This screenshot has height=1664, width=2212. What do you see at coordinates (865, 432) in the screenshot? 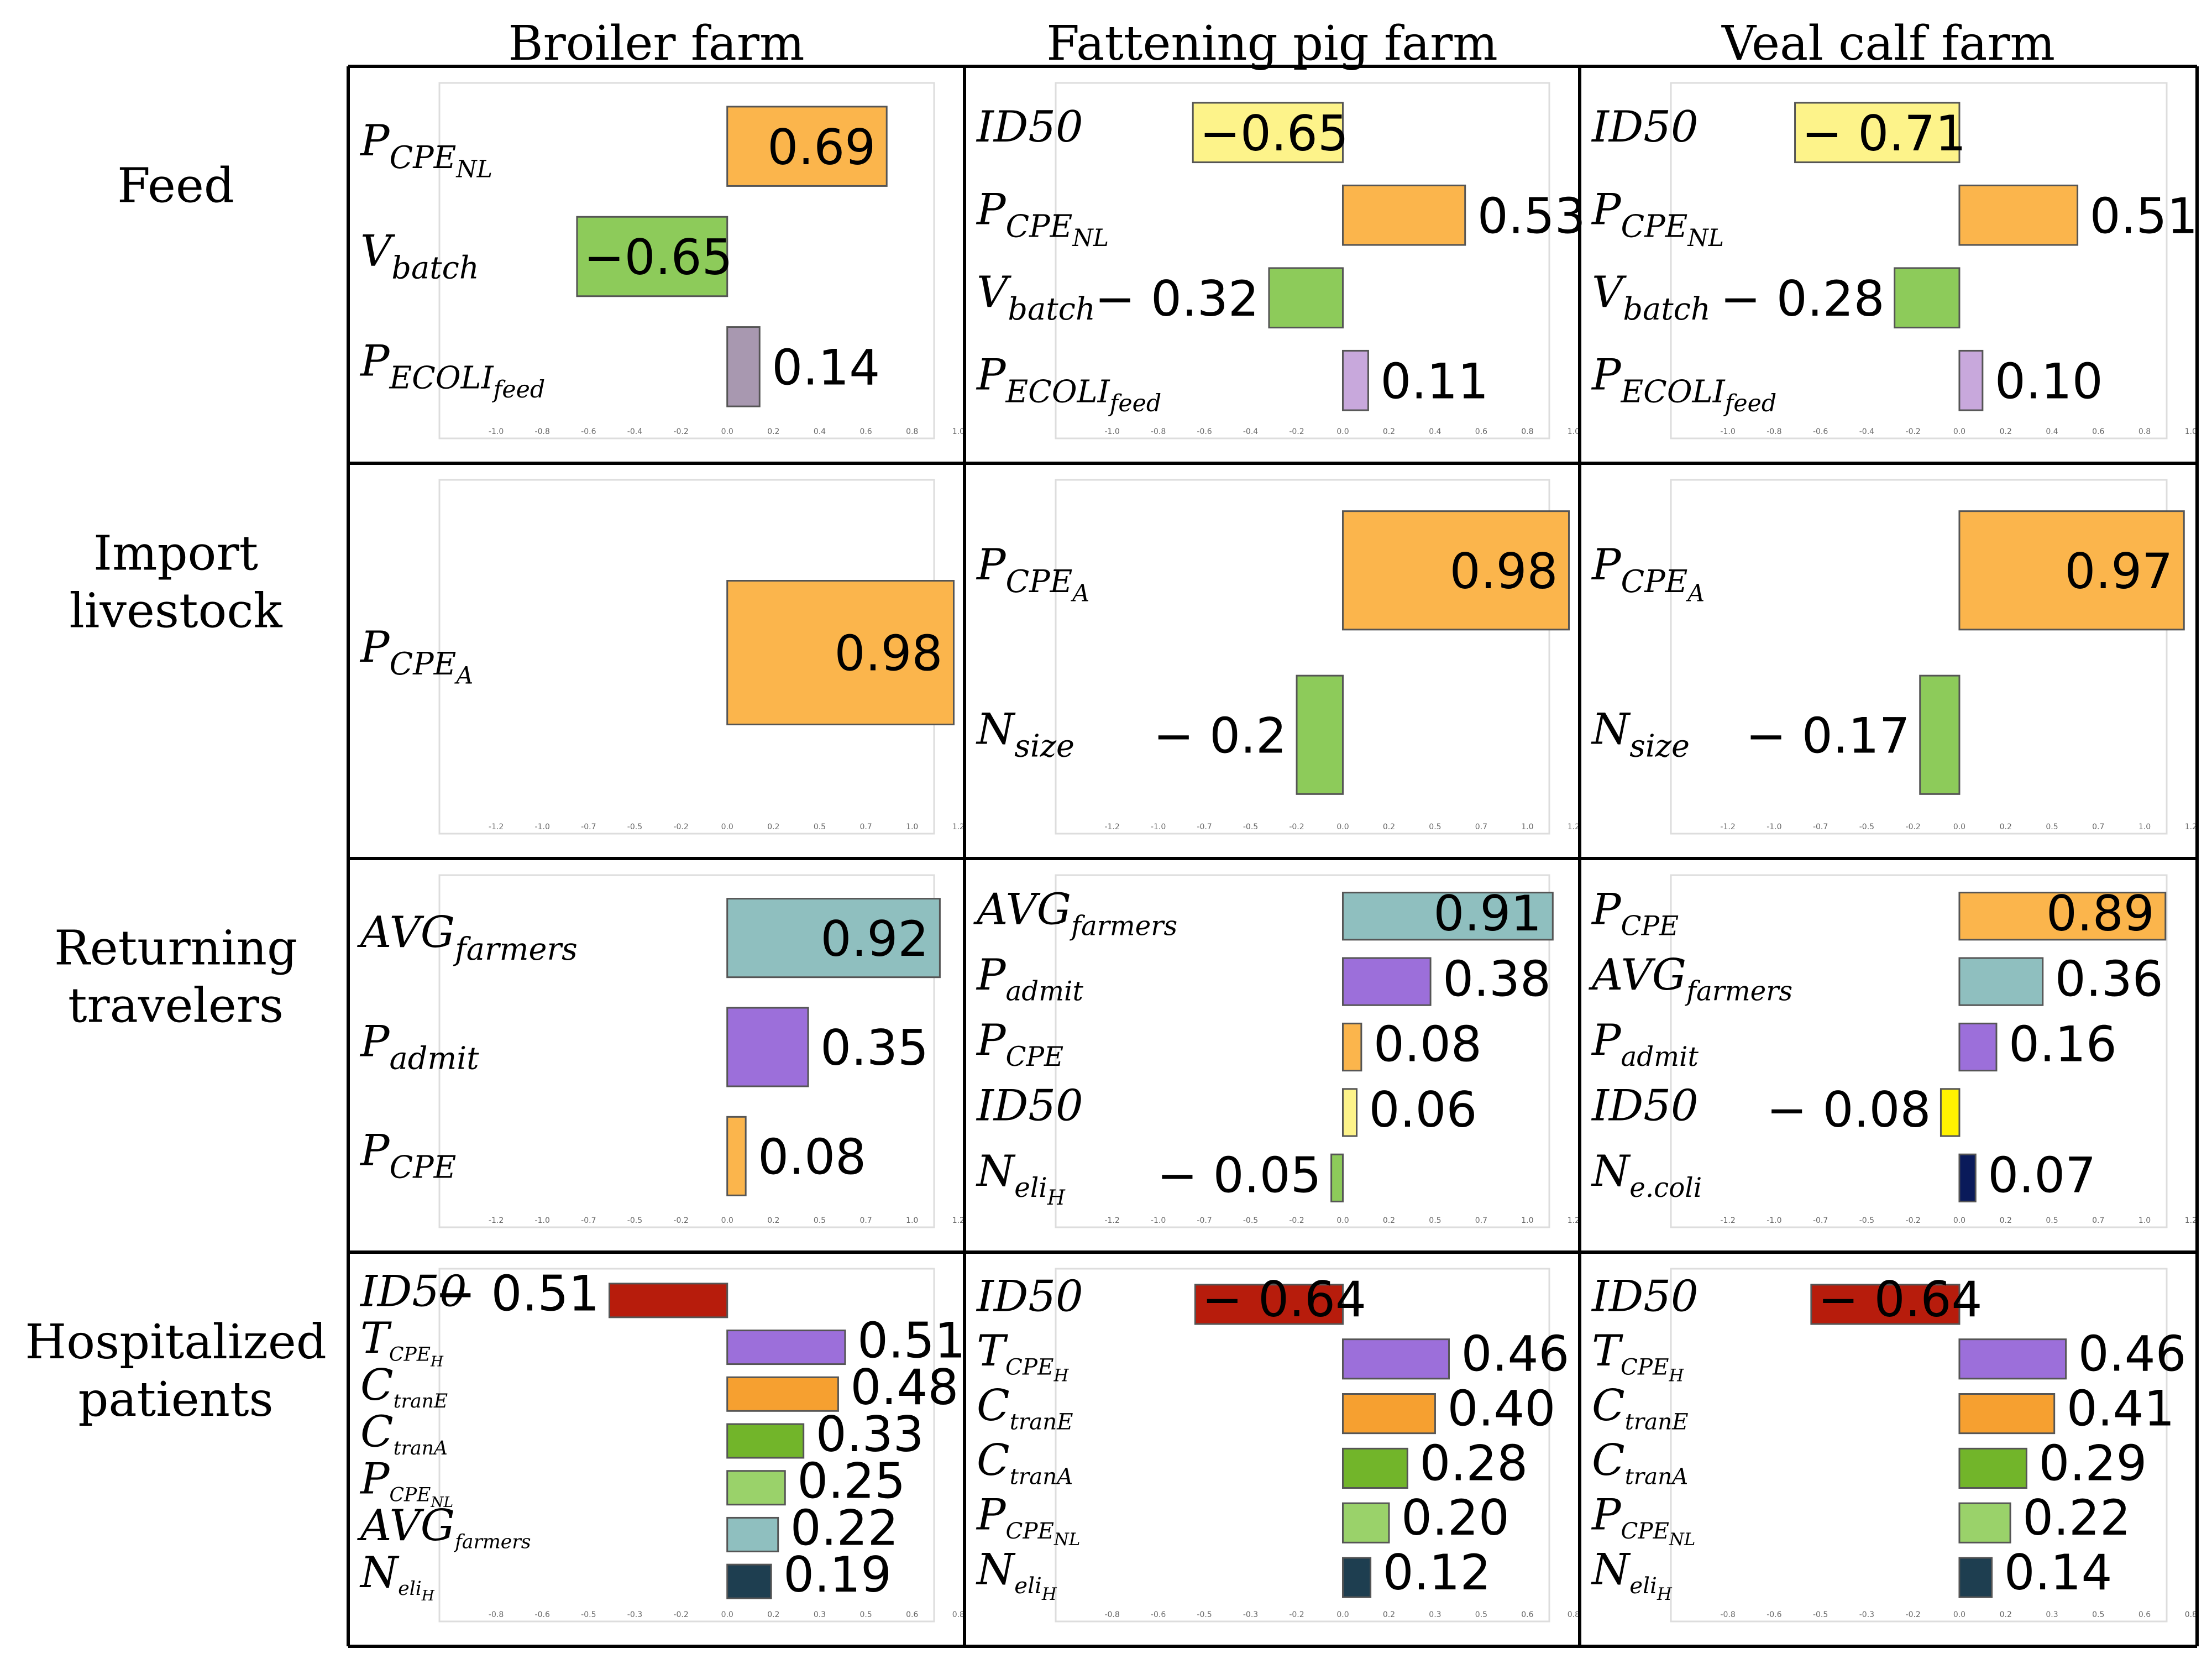
I see `x-tick-label: 0.6` at bounding box center [865, 432].